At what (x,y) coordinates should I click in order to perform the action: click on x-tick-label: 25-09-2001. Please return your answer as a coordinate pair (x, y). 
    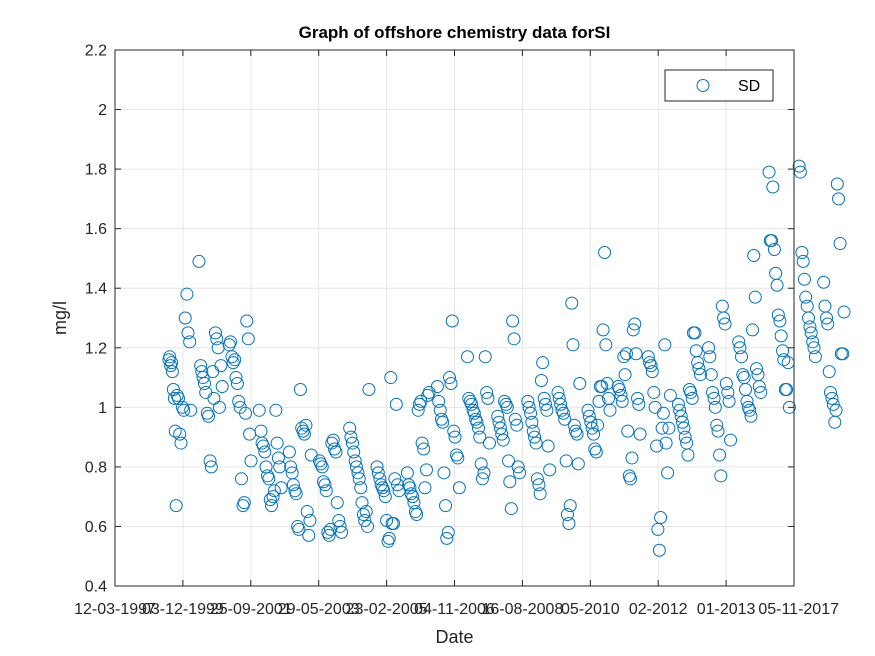
    Looking at the image, I should click on (251, 609).